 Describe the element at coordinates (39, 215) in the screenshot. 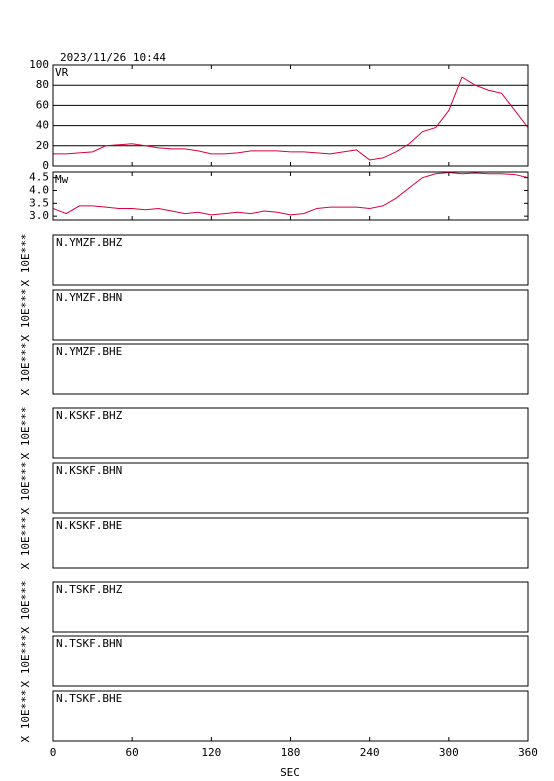

I see `y-tick-label: 3.0` at that location.